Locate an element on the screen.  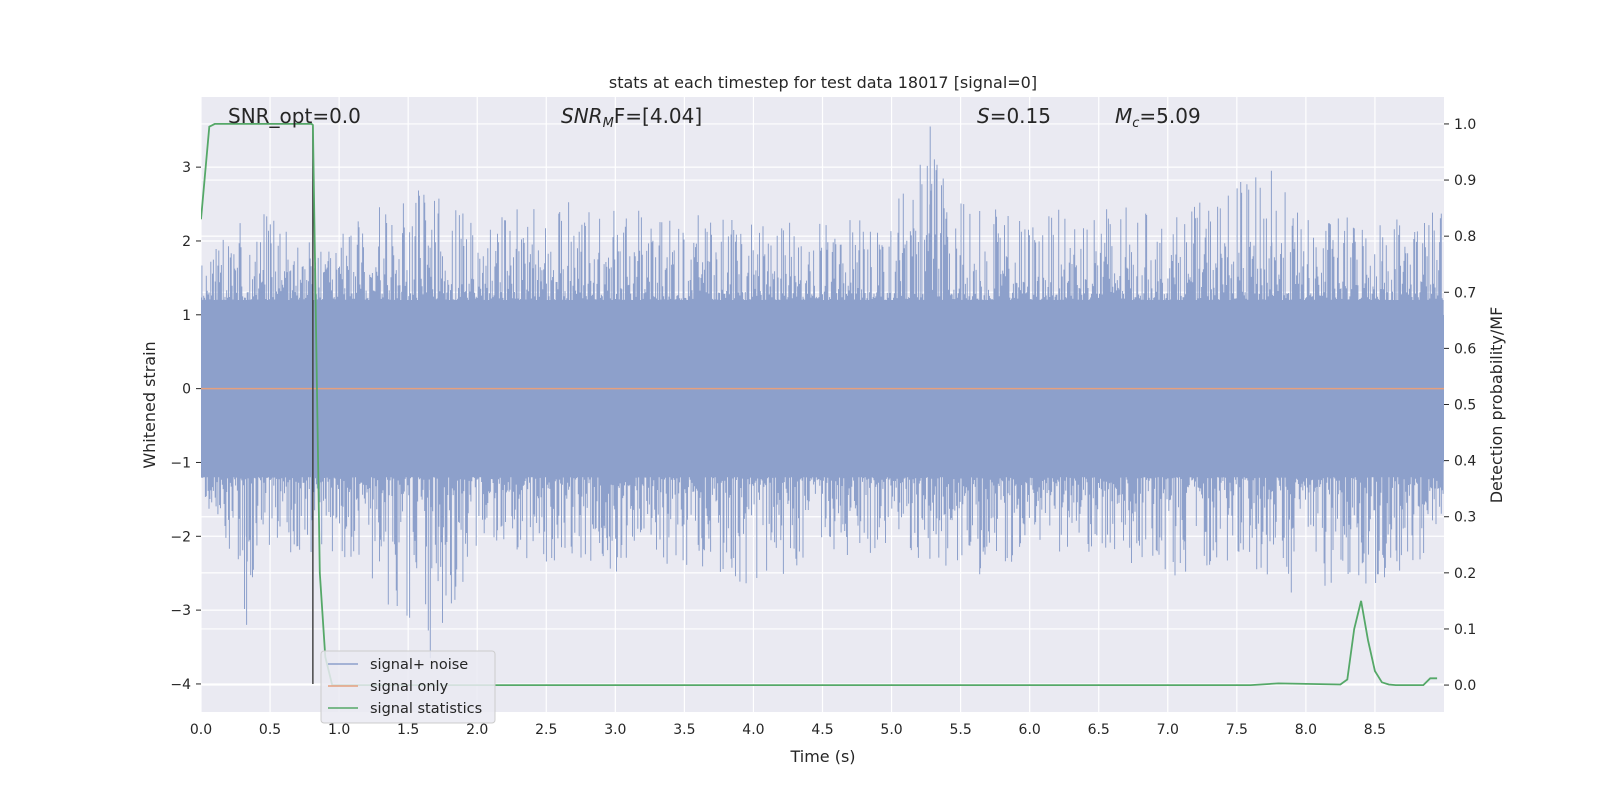
x-tick-label: 1.5 is located at coordinates (408, 730).